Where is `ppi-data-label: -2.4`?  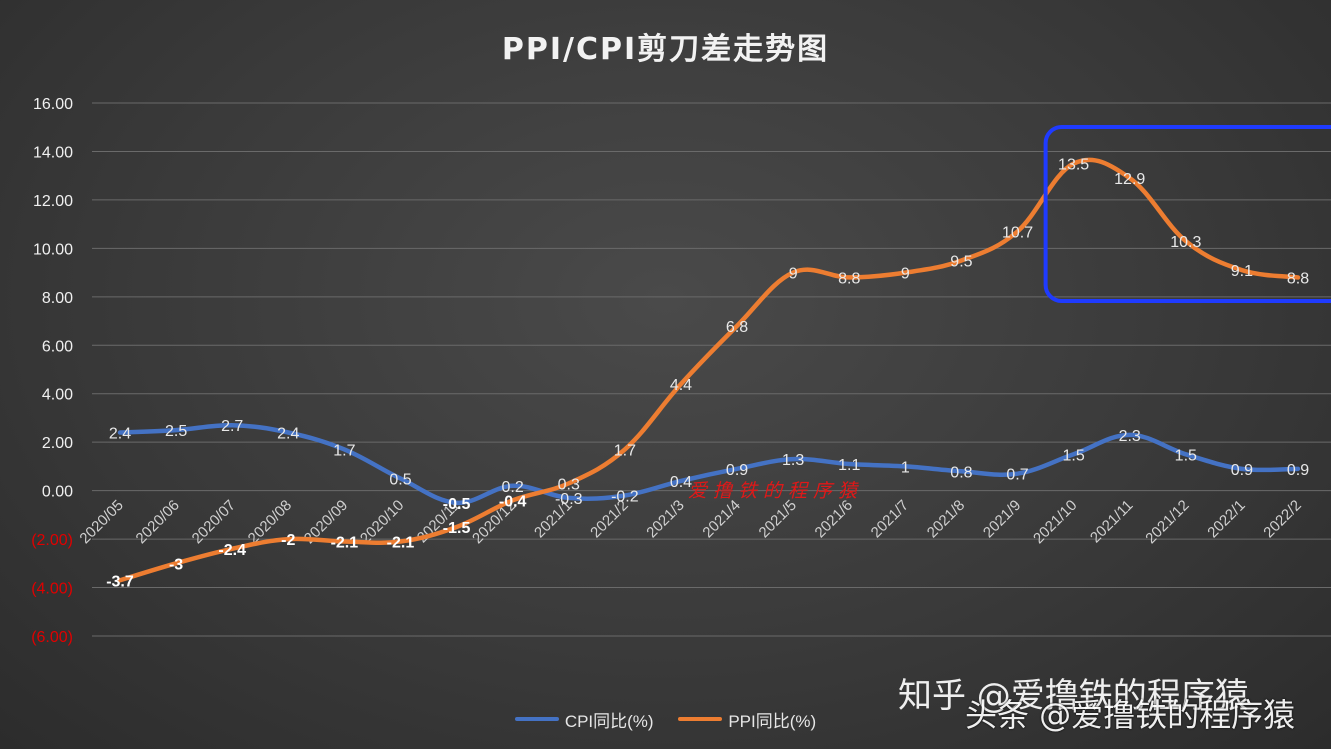
ppi-data-label: -2.4 is located at coordinates (232, 550).